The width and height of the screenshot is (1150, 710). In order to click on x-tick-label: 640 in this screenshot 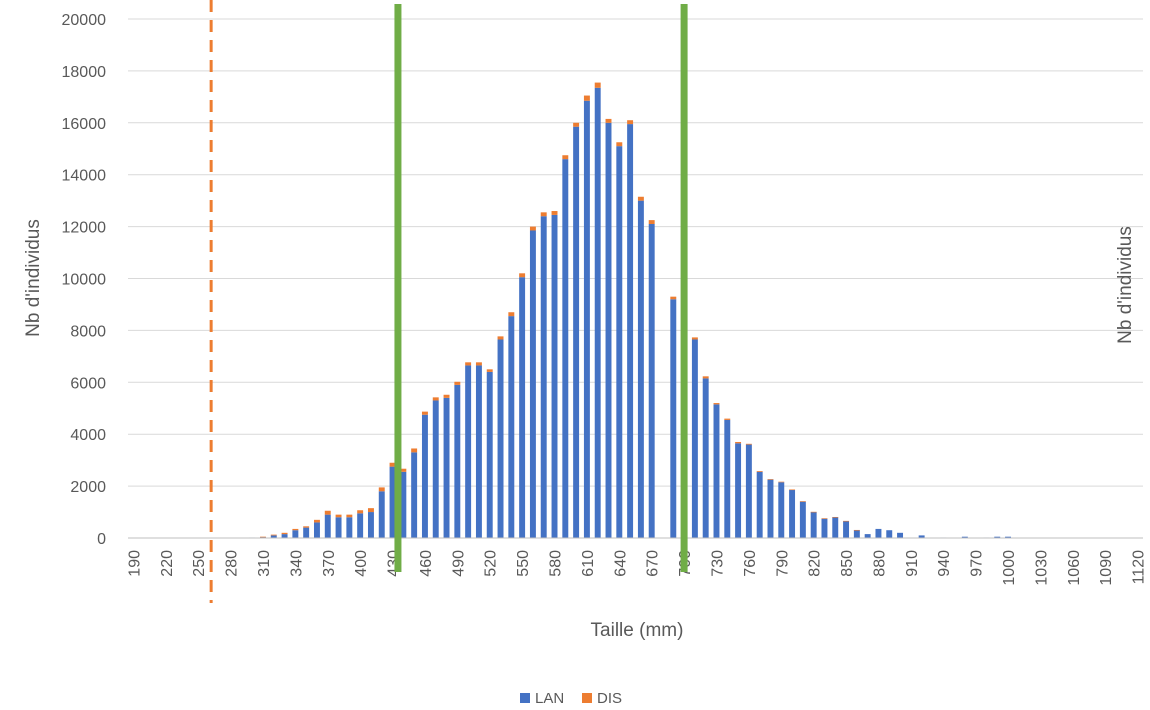, I will do `click(620, 563)`.